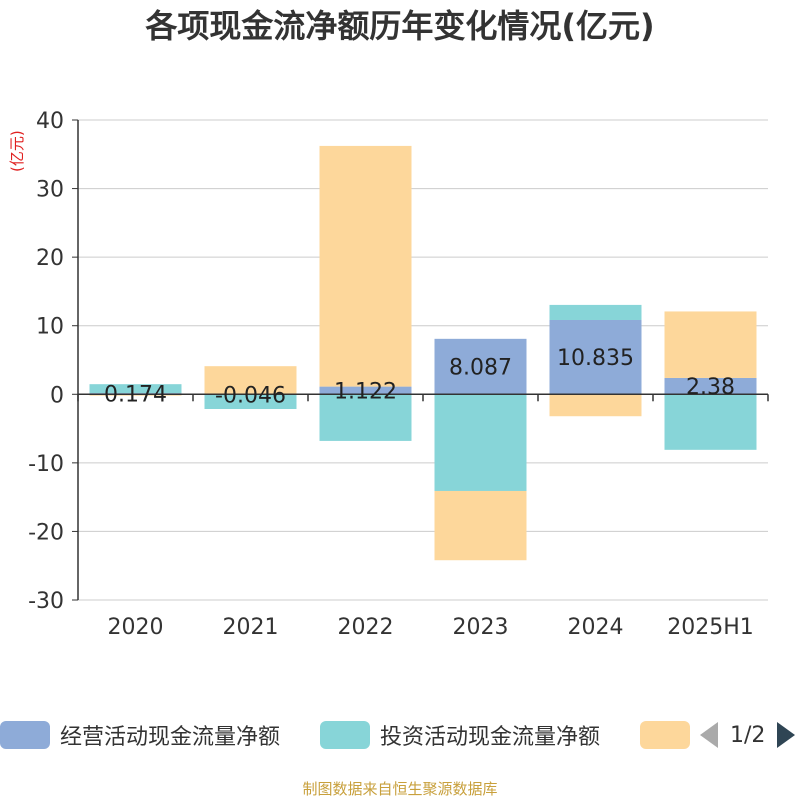  Describe the element at coordinates (57, 395) in the screenshot. I see `y-tick-label: 0` at that location.